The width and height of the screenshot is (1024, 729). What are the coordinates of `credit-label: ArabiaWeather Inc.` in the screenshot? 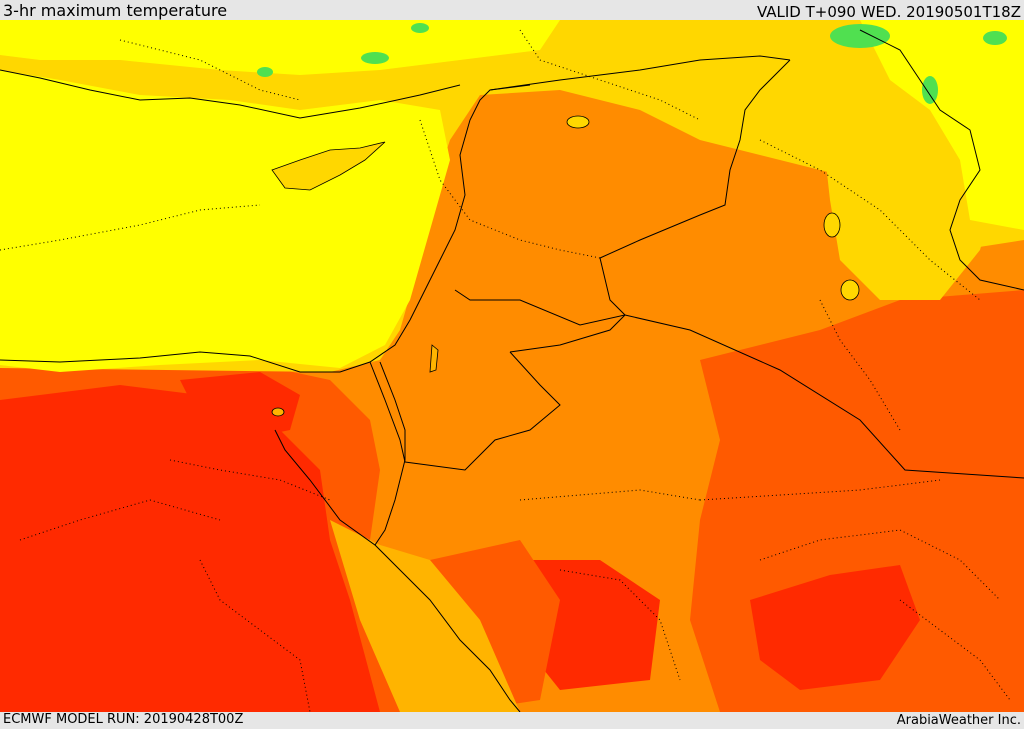 It's located at (958, 720).